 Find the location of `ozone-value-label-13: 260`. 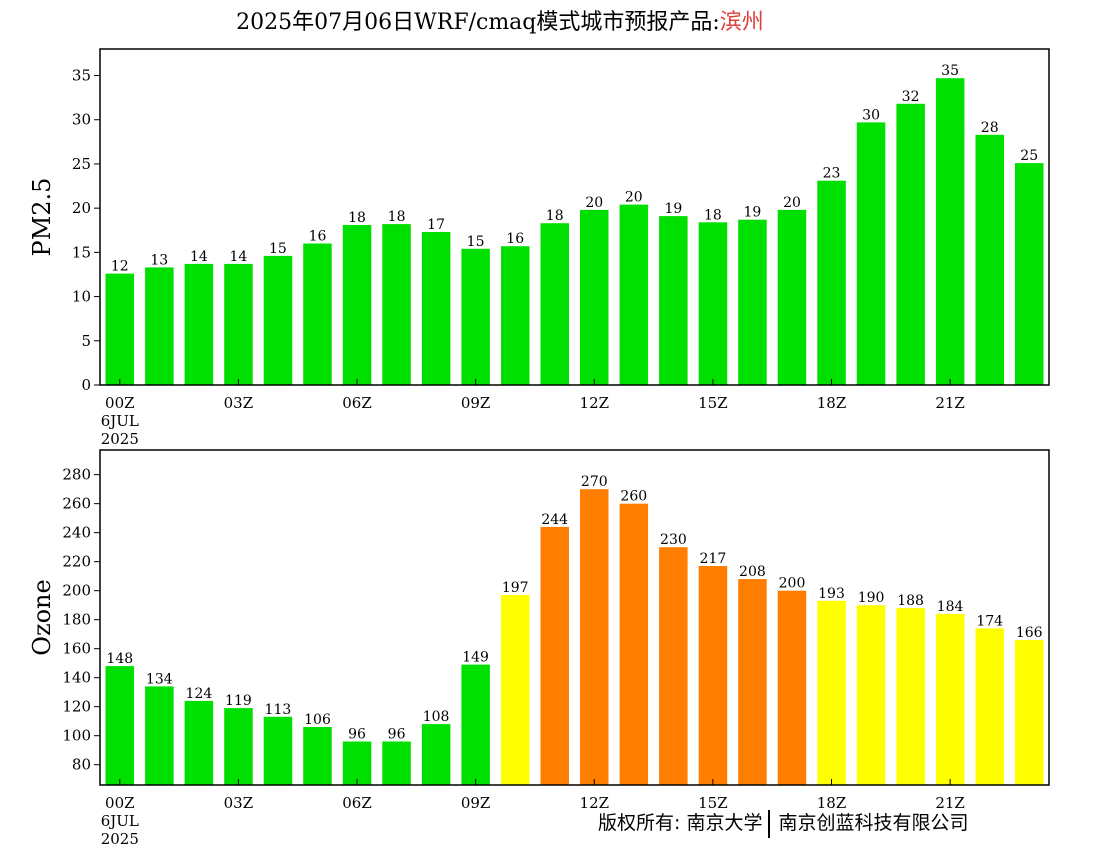

ozone-value-label-13: 260 is located at coordinates (633, 497).